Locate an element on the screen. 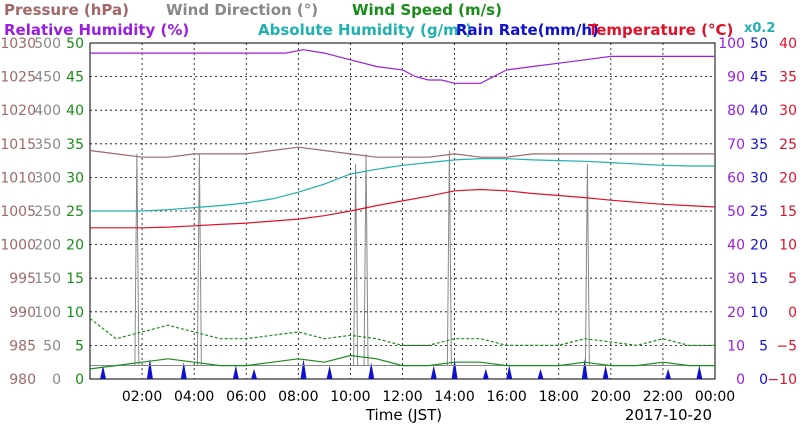  x-tick-label: 02:00 is located at coordinates (142, 397).